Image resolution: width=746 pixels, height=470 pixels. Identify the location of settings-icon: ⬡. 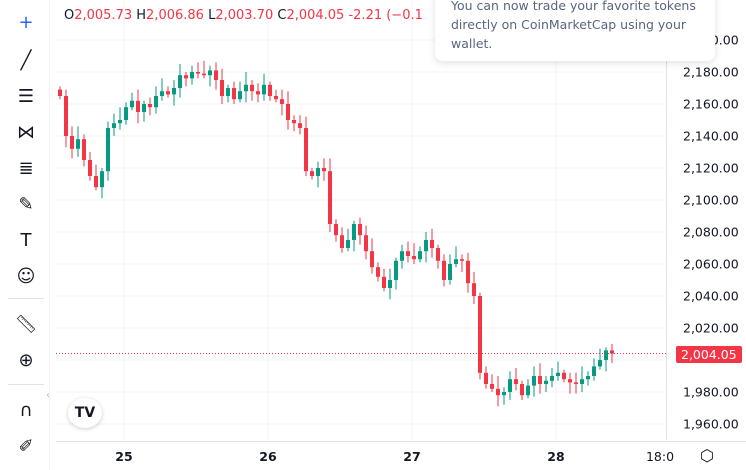
(707, 455).